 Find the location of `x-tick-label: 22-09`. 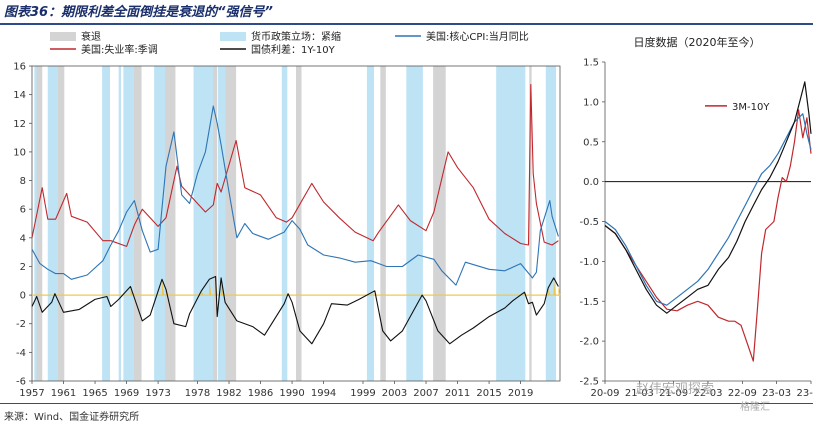

x-tick-label: 22-09 is located at coordinates (742, 393).